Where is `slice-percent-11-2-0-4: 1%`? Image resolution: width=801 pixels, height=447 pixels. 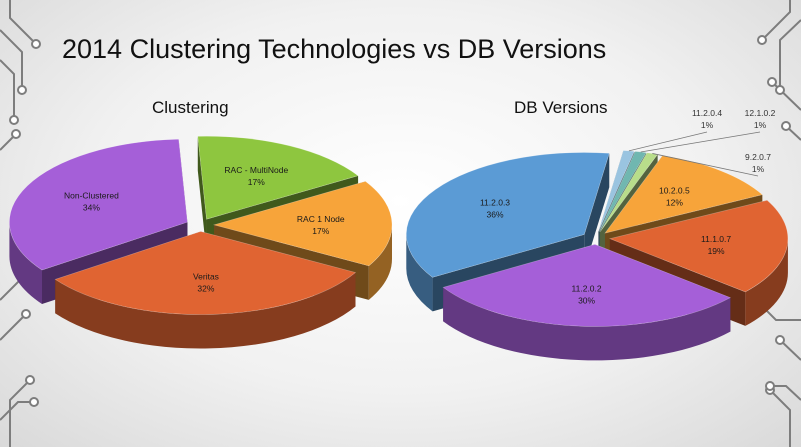 slice-percent-11-2-0-4: 1% is located at coordinates (707, 125).